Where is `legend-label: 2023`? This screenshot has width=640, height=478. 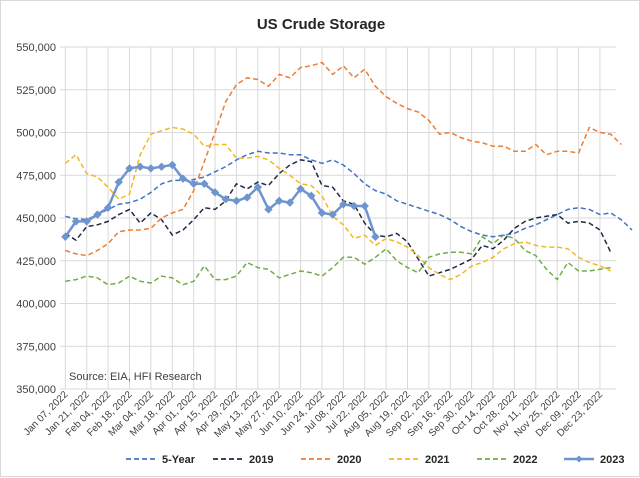
legend-label: 2023 is located at coordinates (612, 460).